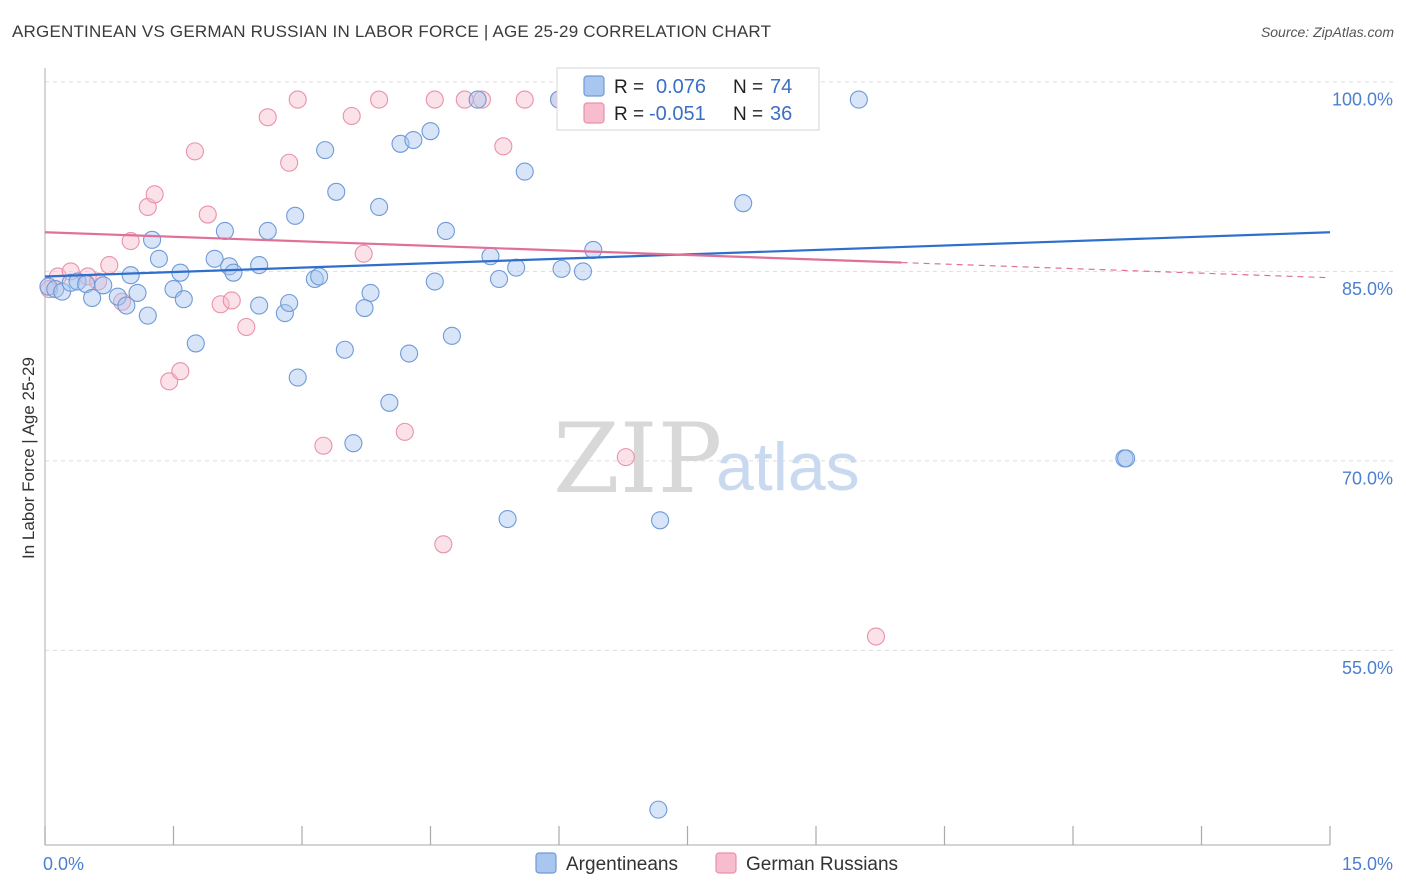 This screenshot has width=1406, height=892. Describe the element at coordinates (781, 87) in the screenshot. I see `legend-n-value-1: 74` at that location.